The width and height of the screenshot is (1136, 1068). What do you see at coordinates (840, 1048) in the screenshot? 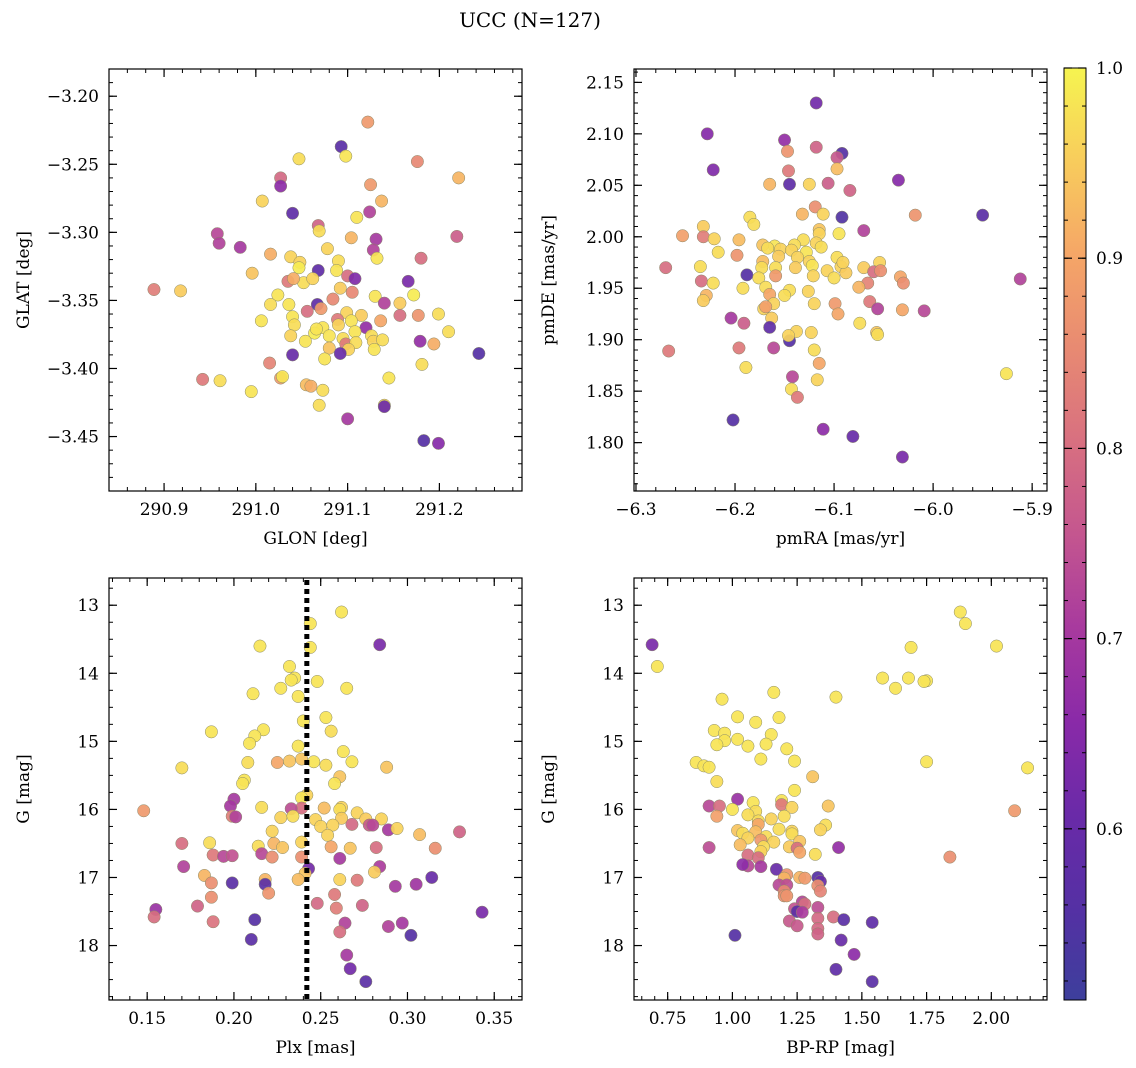
I see `x-axis-label: BP-RP [mag]` at bounding box center [840, 1048].